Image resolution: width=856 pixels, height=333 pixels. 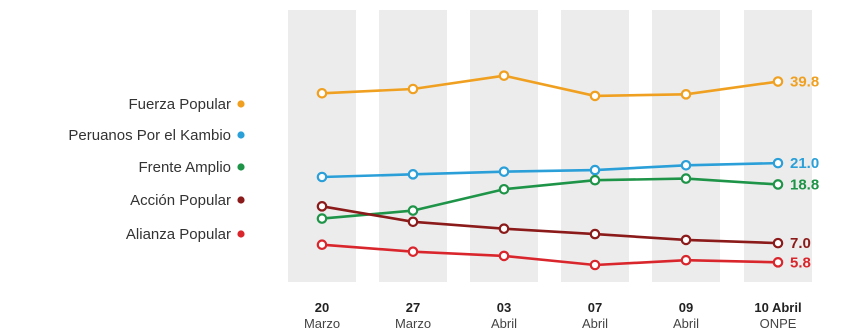 What do you see at coordinates (777, 307) in the screenshot?
I see `x-tick-day-5: 10 Abril` at bounding box center [777, 307].